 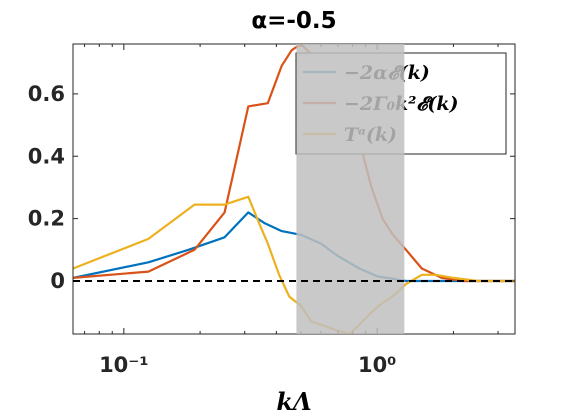 What do you see at coordinates (46, 156) in the screenshot?
I see `y-tick-label: 0.4` at bounding box center [46, 156].